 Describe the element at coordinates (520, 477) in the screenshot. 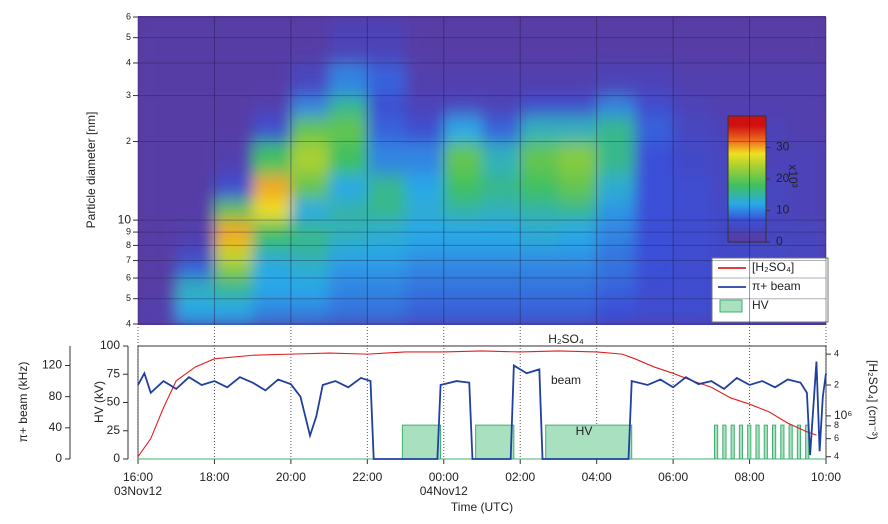

I see `x-tick-label: 02:00` at that location.